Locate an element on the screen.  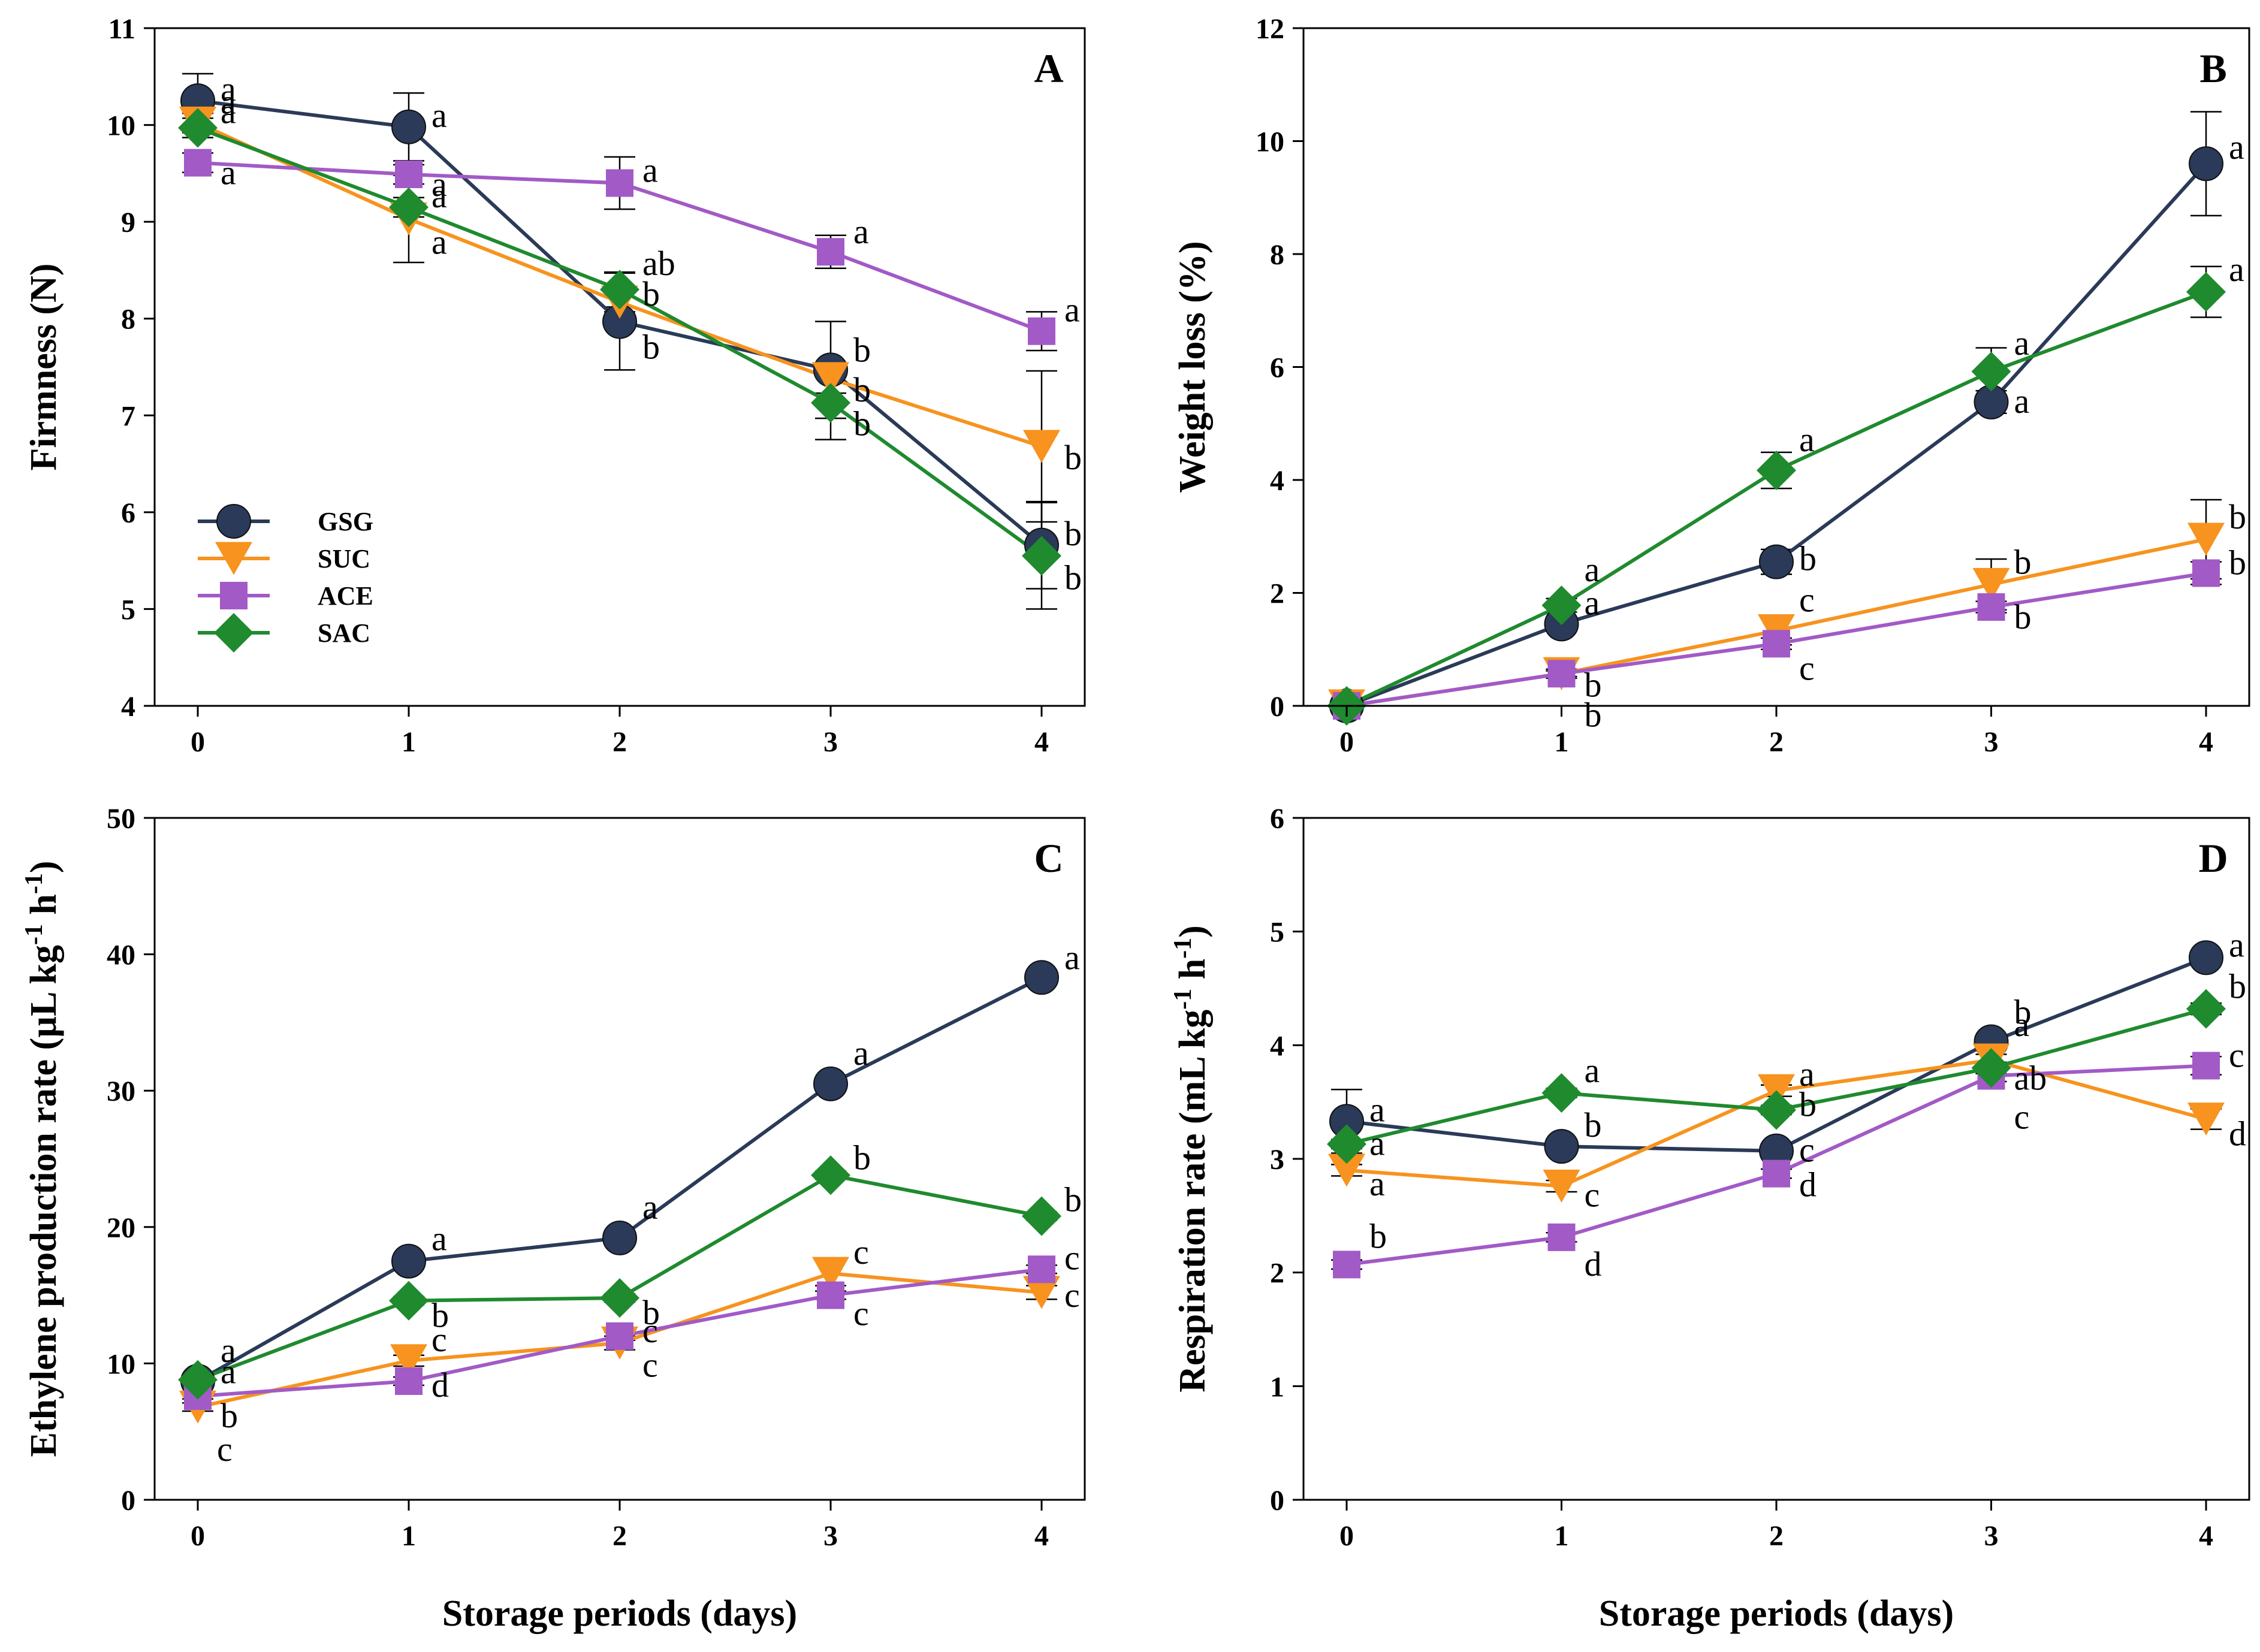
panel-C-SUC-point is located at coordinates (408, 1361).